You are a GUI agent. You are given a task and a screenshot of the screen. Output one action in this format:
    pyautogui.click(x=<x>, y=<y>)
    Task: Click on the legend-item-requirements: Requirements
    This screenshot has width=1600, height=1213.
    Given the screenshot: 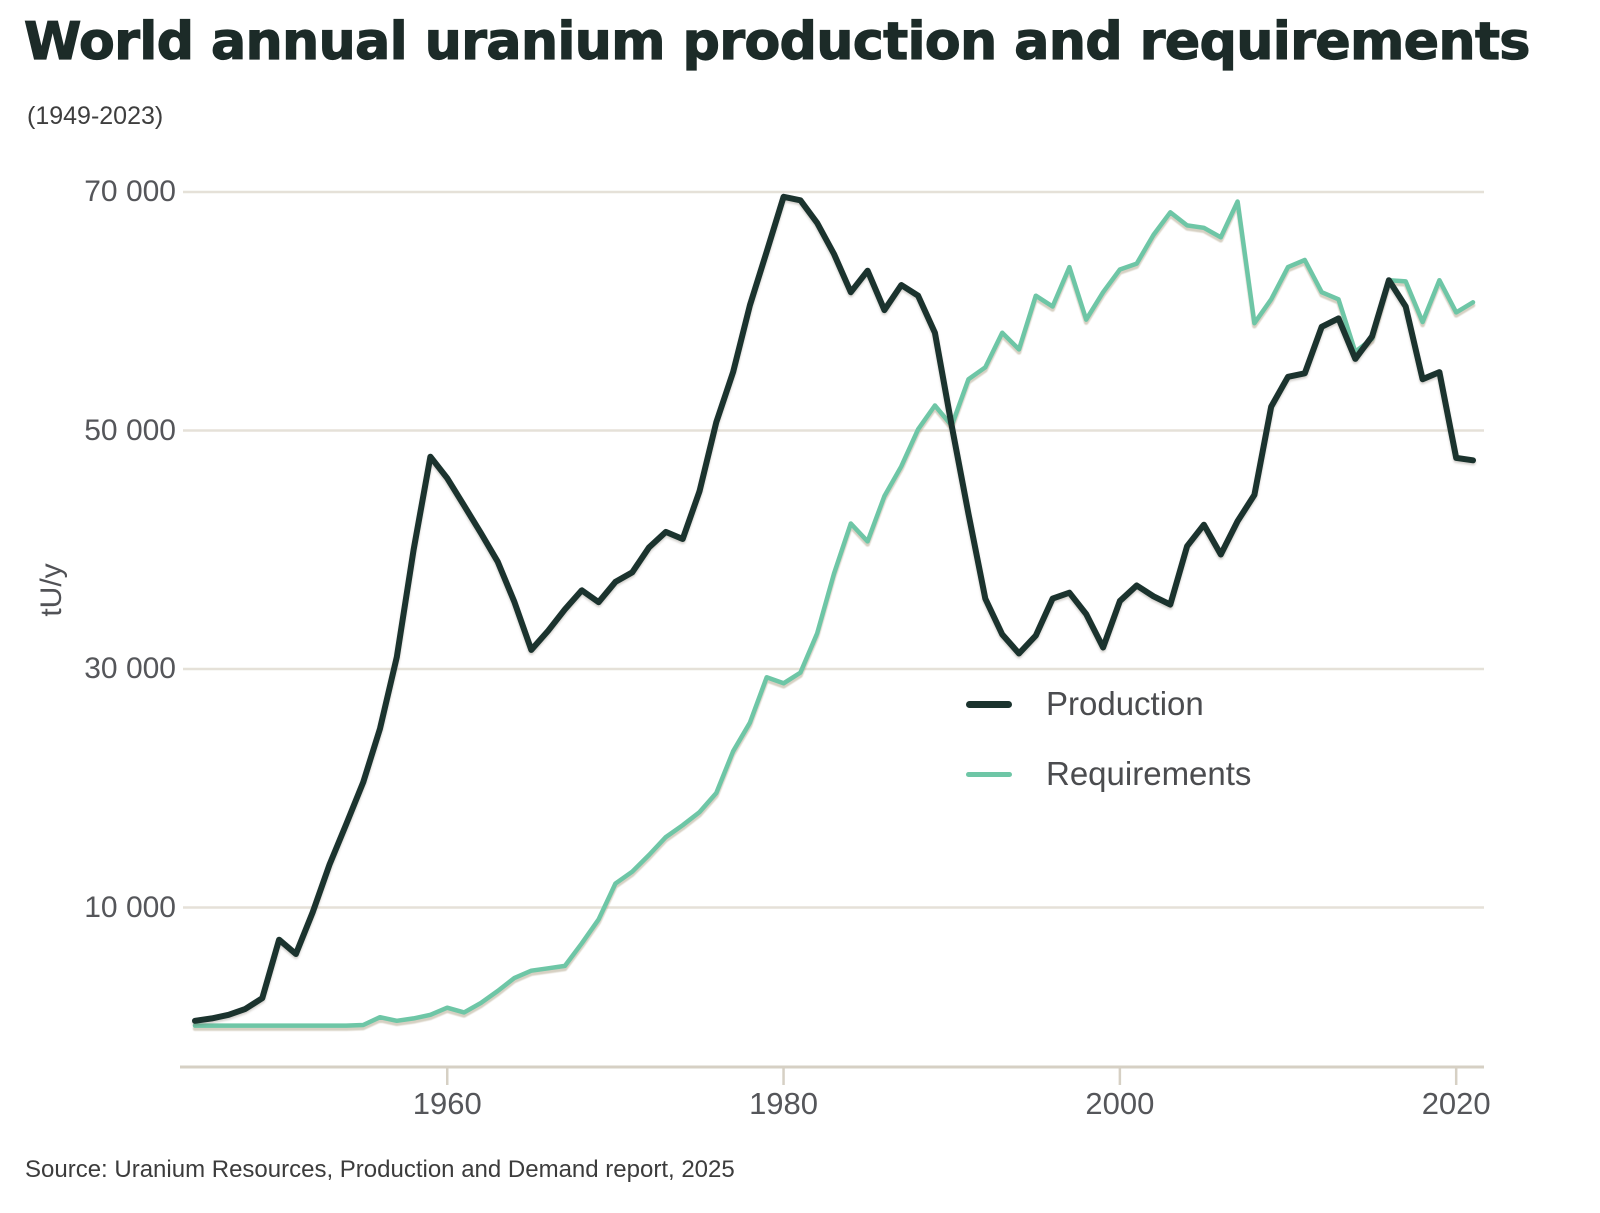 What is the action you would take?
    pyautogui.click(x=1108, y=774)
    